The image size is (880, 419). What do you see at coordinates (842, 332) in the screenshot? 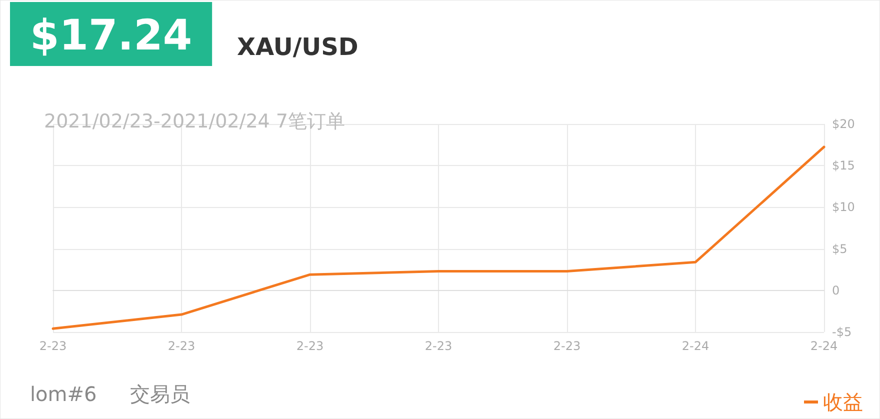
I see `y-tick-label: -$5` at bounding box center [842, 332].